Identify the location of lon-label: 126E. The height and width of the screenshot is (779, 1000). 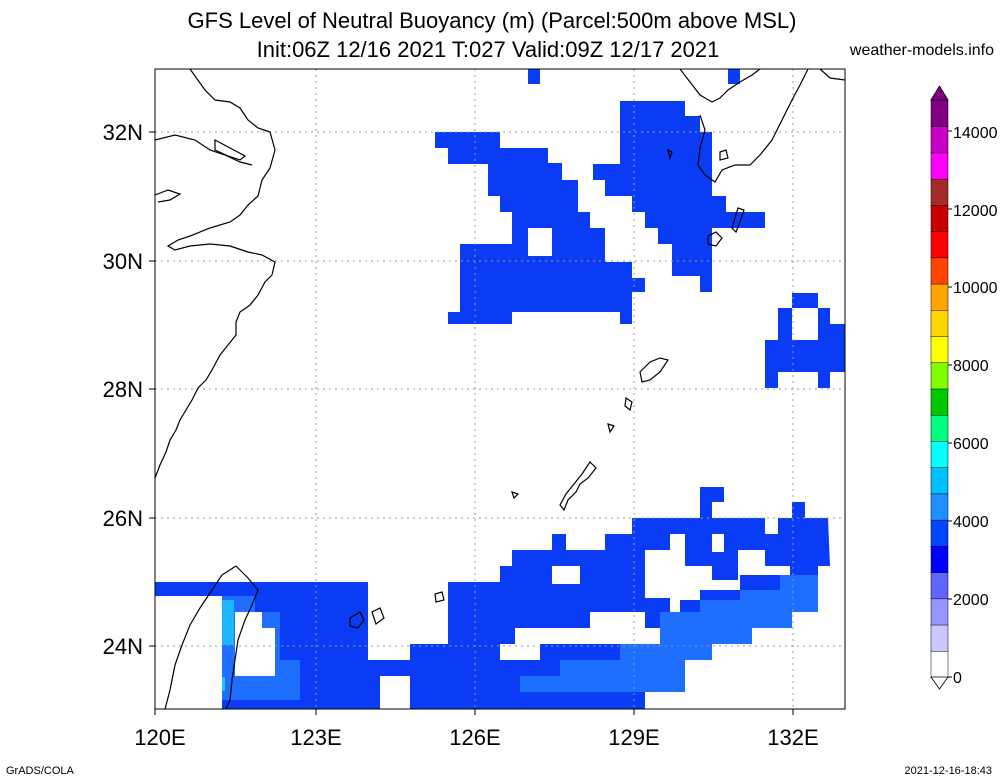
(474, 737).